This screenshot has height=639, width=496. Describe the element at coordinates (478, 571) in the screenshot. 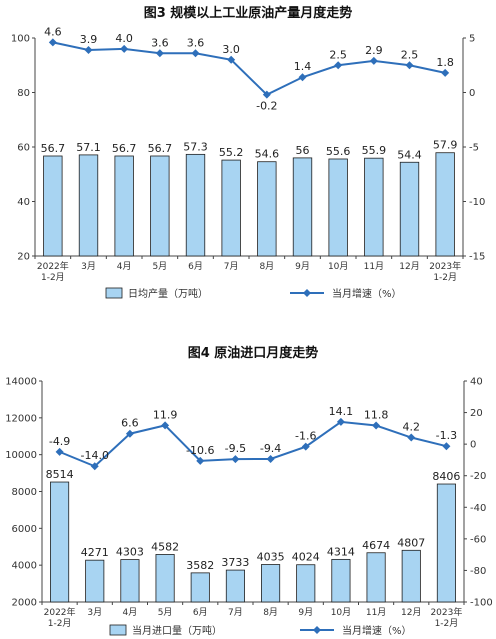

I see `y-right-tick-label: -80` at that location.